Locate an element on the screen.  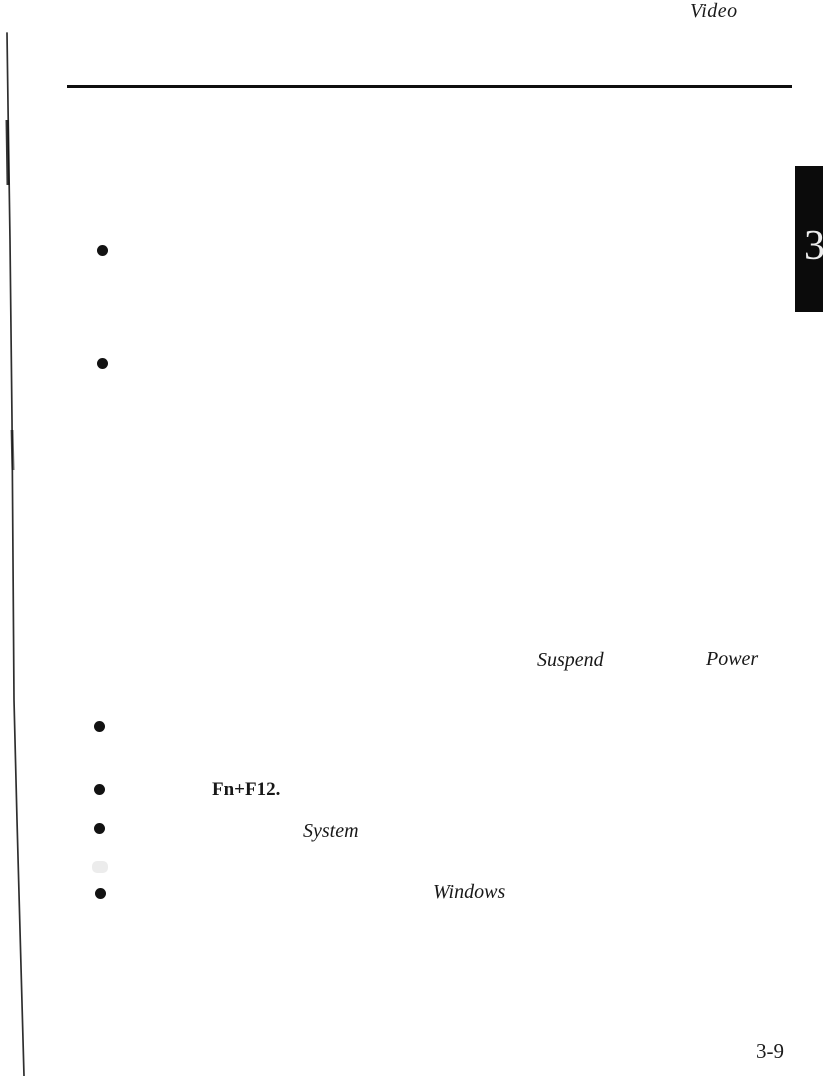
text-fragment-power: Power is located at coordinates (732, 659).